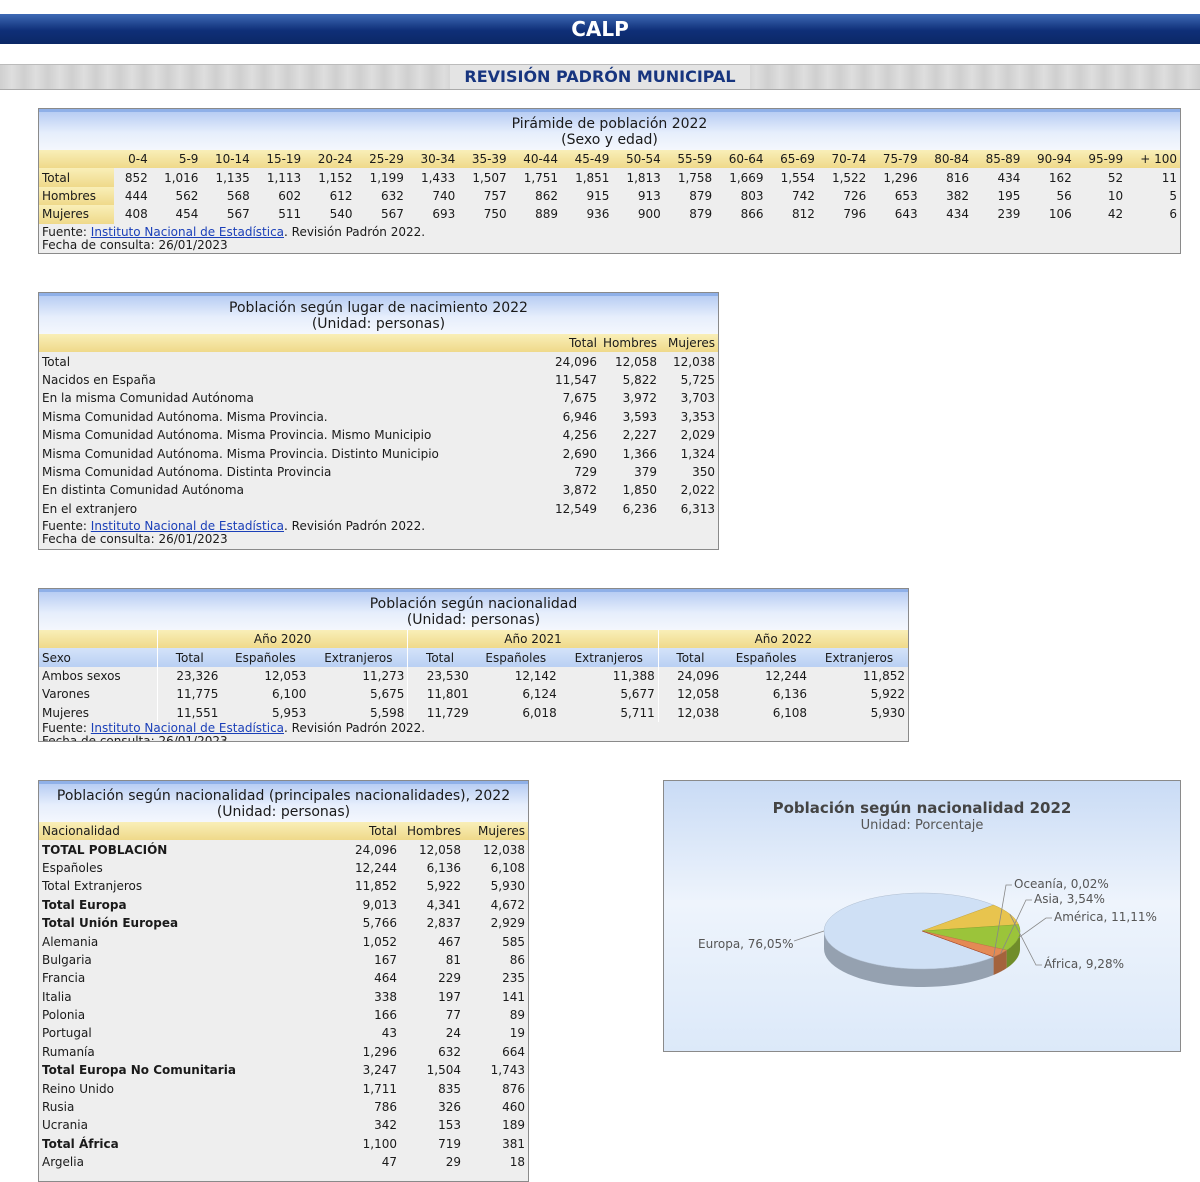  Describe the element at coordinates (997, 159) in the screenshot. I see `column-header: 85-89` at that location.